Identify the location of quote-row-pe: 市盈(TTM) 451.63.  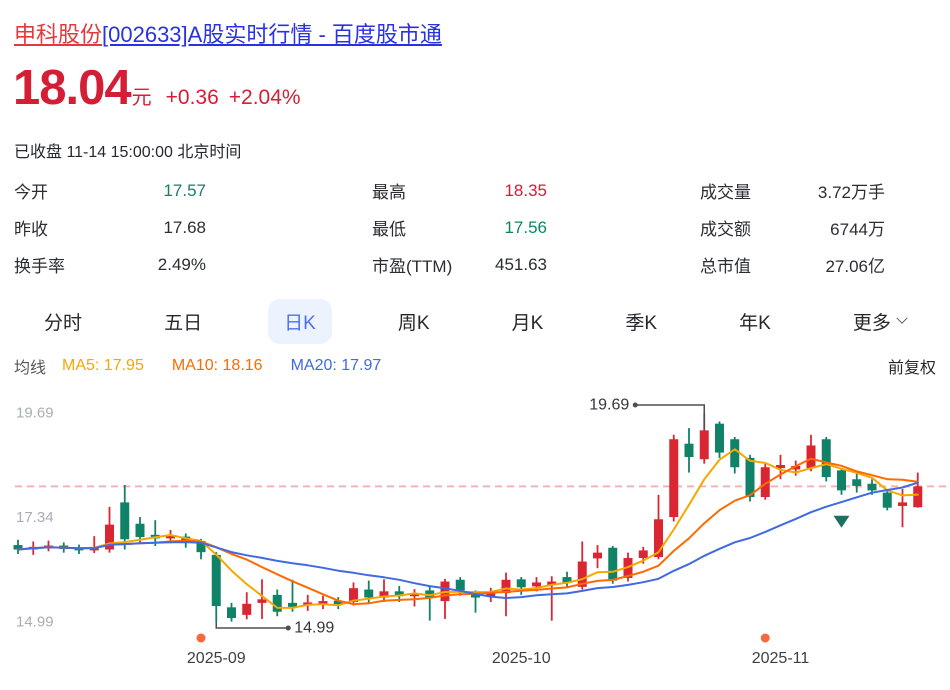
(459, 264).